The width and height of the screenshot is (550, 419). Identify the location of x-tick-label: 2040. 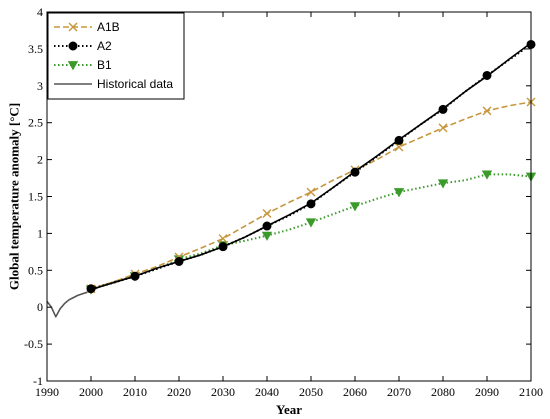
(267, 392).